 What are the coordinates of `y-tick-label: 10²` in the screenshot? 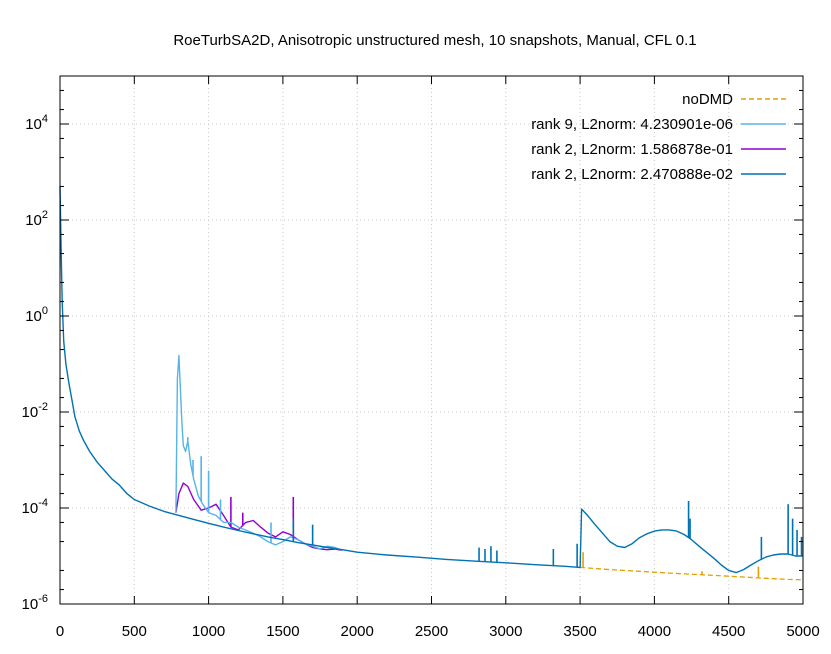 It's located at (36, 219).